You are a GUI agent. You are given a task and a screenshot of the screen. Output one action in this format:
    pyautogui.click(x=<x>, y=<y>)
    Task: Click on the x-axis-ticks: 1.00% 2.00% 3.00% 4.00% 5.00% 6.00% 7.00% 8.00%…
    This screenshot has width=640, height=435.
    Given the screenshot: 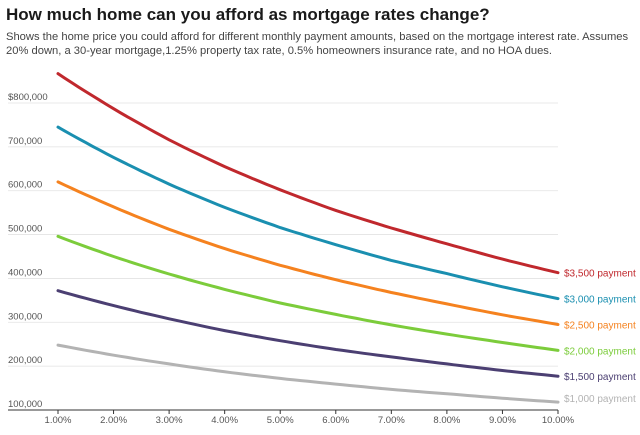 What is the action you would take?
    pyautogui.click(x=310, y=418)
    